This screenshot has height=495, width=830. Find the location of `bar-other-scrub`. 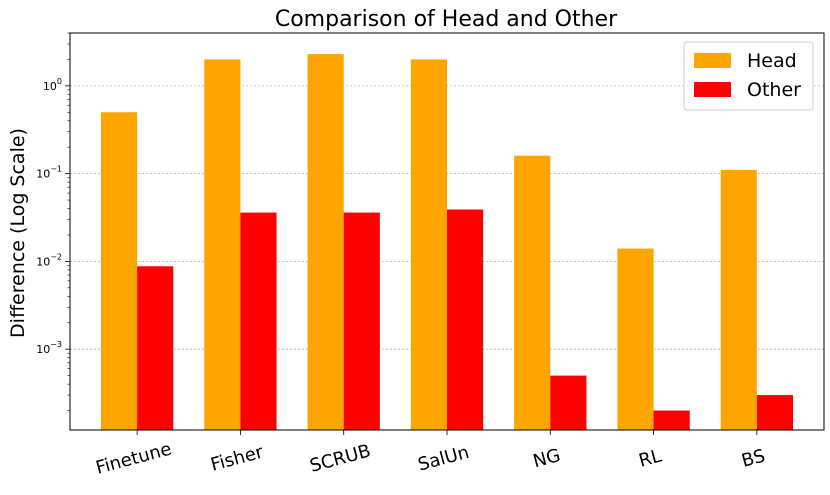

bar-other-scrub is located at coordinates (361, 321).